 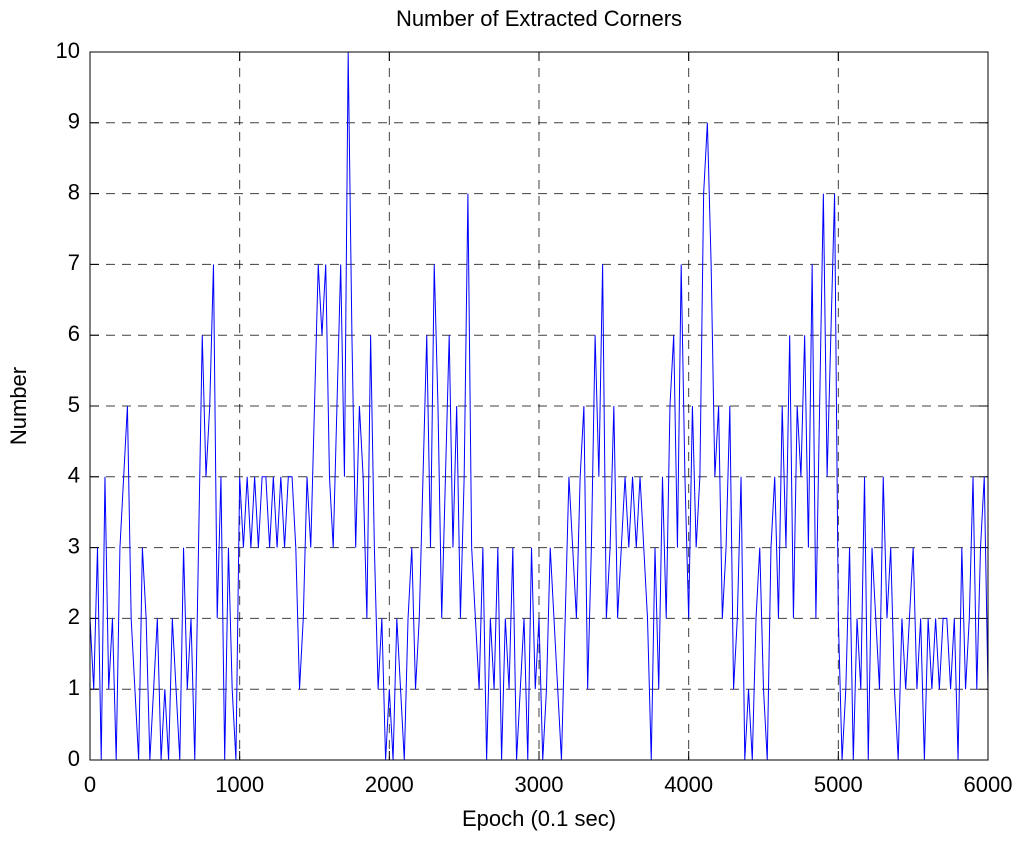 What do you see at coordinates (838, 784) in the screenshot?
I see `x-tick-label: 5000` at bounding box center [838, 784].